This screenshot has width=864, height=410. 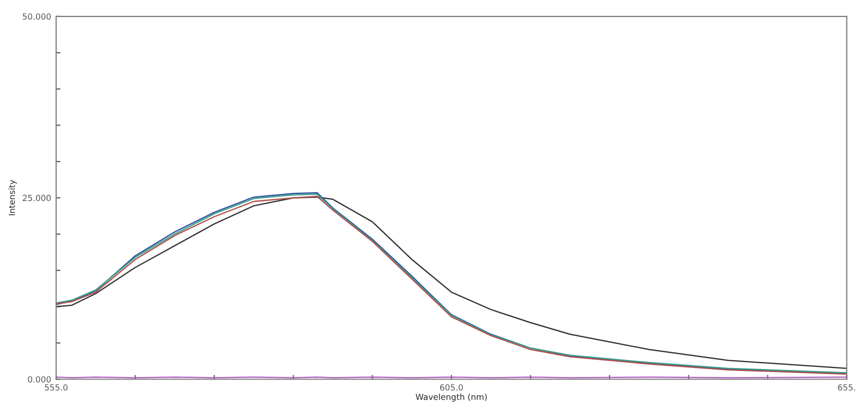 What do you see at coordinates (12, 198) in the screenshot?
I see `y-axis-title: Intensity` at bounding box center [12, 198].